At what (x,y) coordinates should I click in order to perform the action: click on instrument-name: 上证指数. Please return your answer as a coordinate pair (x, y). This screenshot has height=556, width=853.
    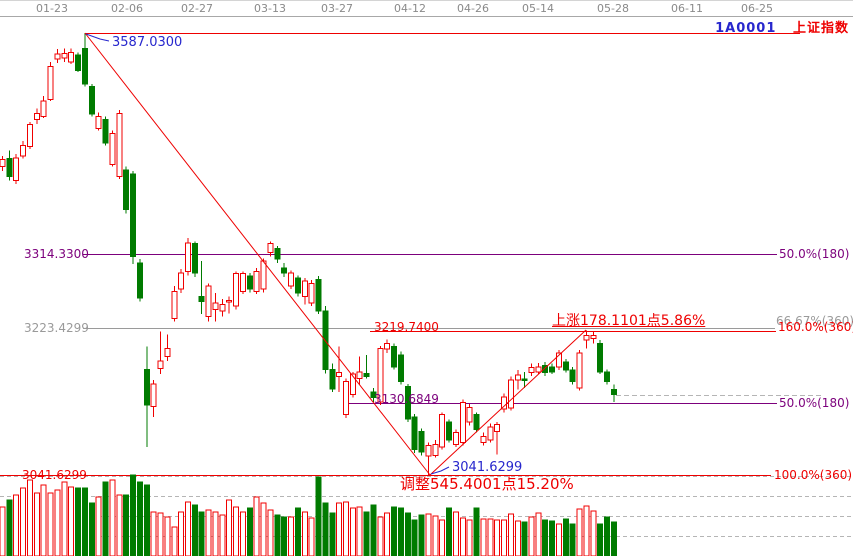
    Looking at the image, I should click on (820, 28).